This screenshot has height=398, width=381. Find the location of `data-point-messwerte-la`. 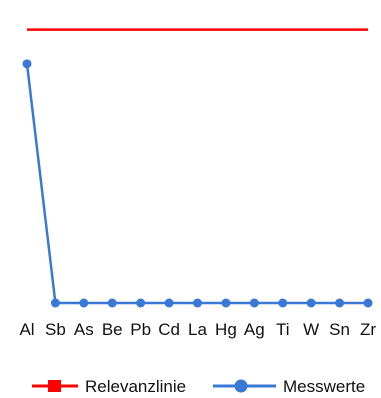

data-point-messwerte-la is located at coordinates (197, 303).